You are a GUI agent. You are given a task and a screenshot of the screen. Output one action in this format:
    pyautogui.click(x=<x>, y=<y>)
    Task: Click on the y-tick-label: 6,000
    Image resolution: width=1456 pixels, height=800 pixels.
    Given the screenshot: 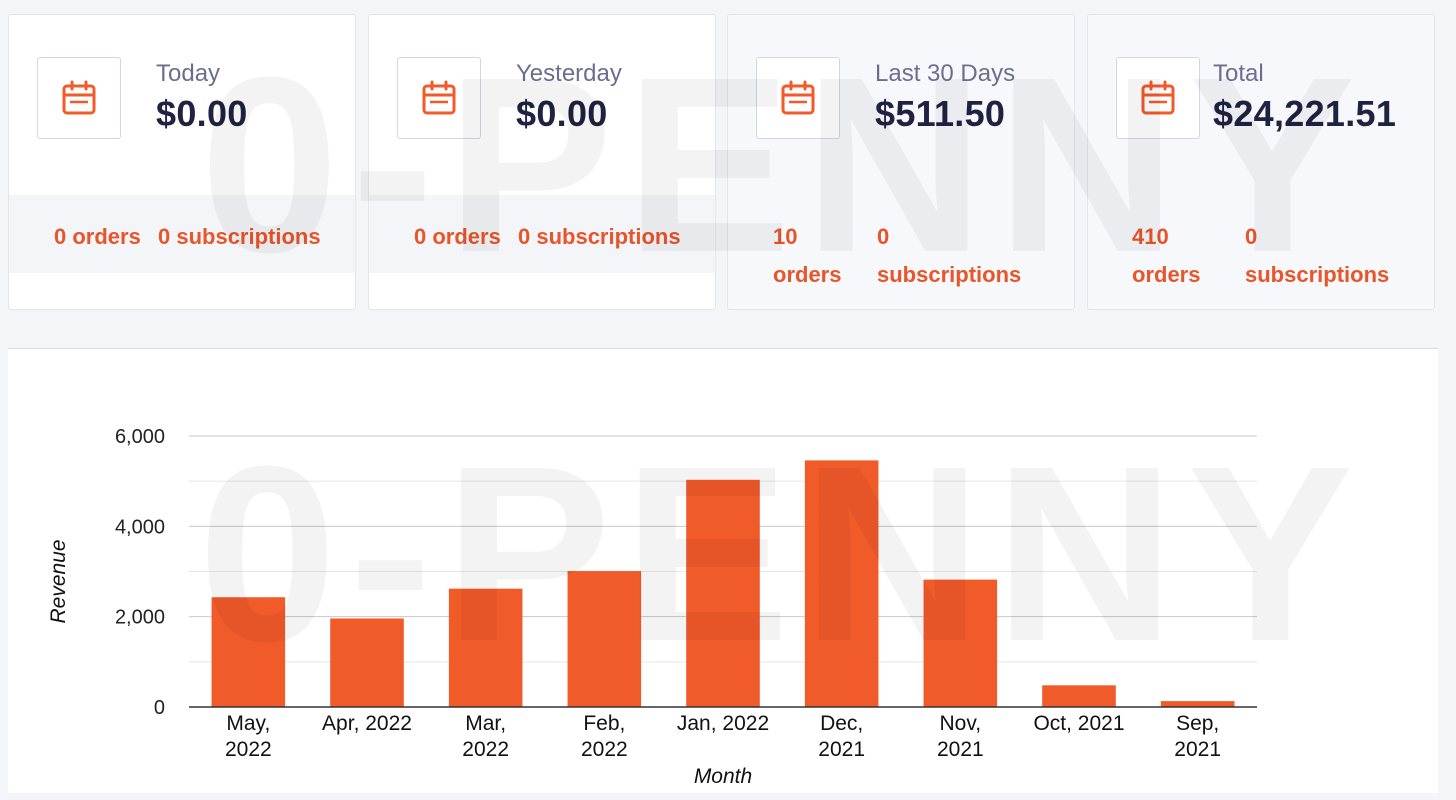 What is the action you would take?
    pyautogui.click(x=140, y=437)
    